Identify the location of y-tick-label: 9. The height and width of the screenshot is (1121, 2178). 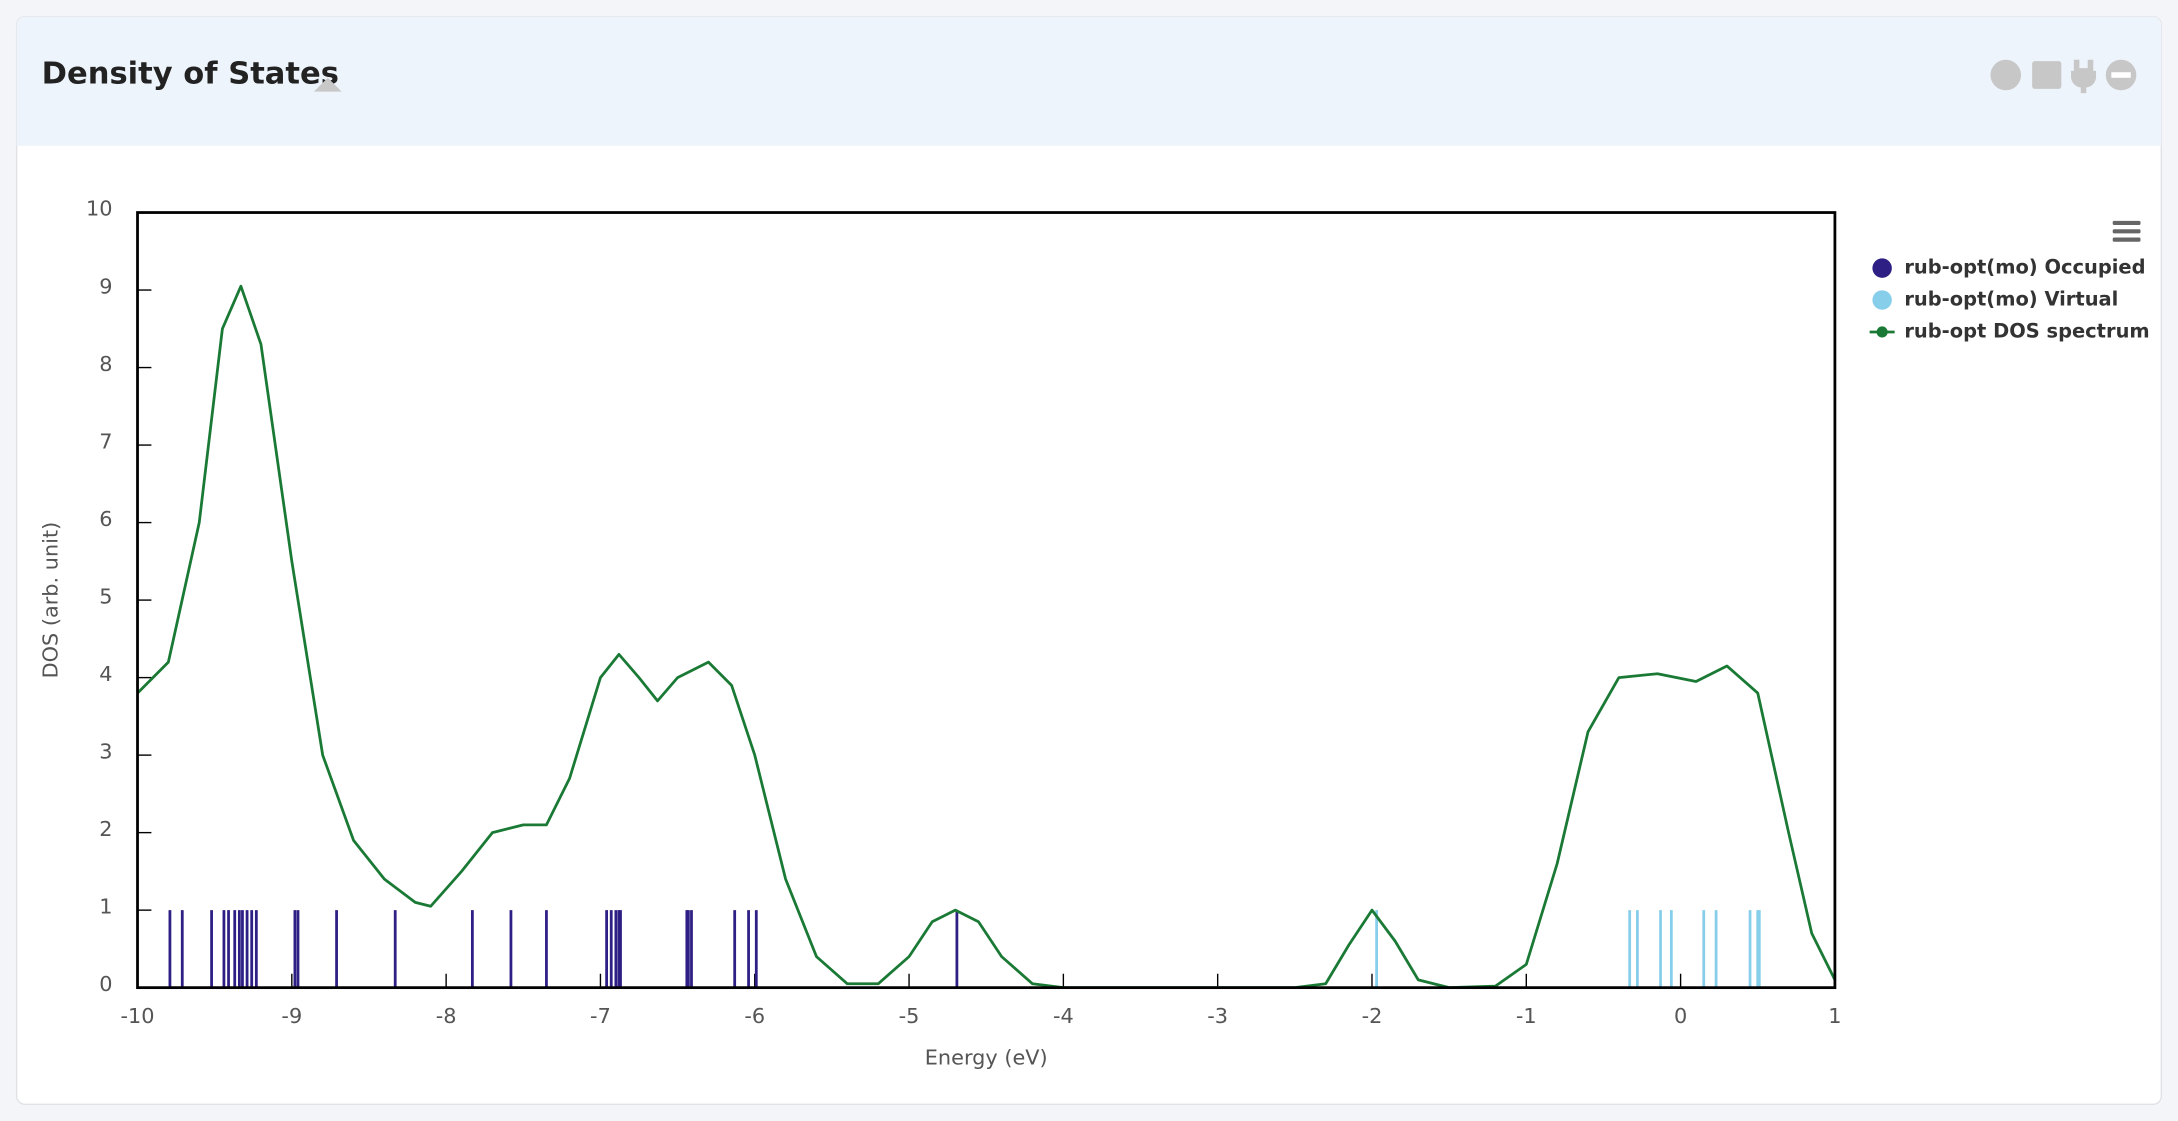
(105, 286).